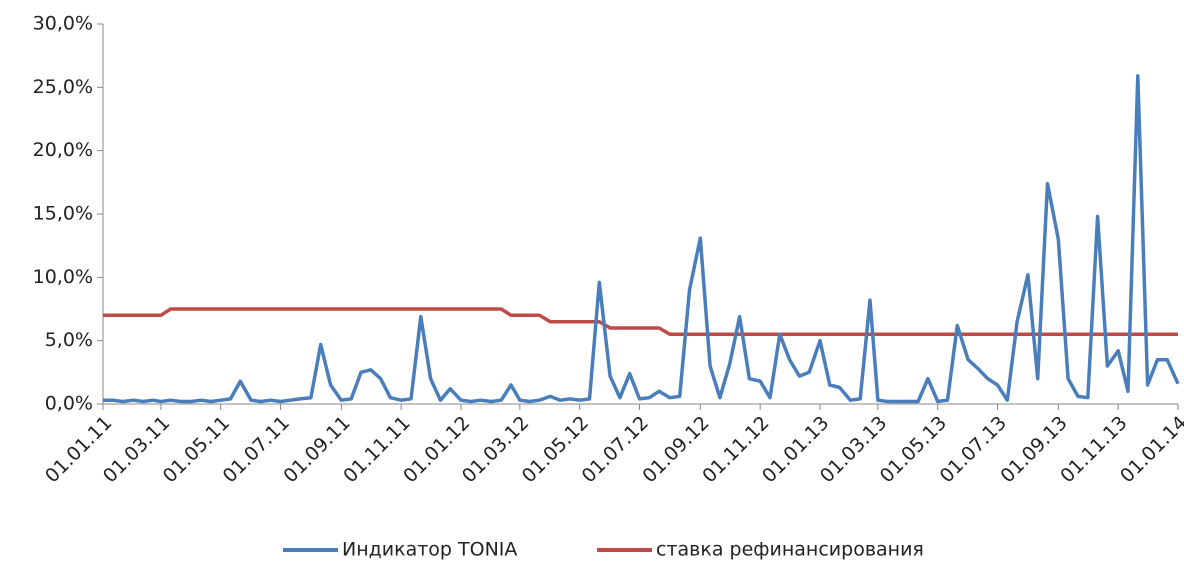  Describe the element at coordinates (790, 550) in the screenshot. I see `legend-label: ставка рефинансирования` at that location.